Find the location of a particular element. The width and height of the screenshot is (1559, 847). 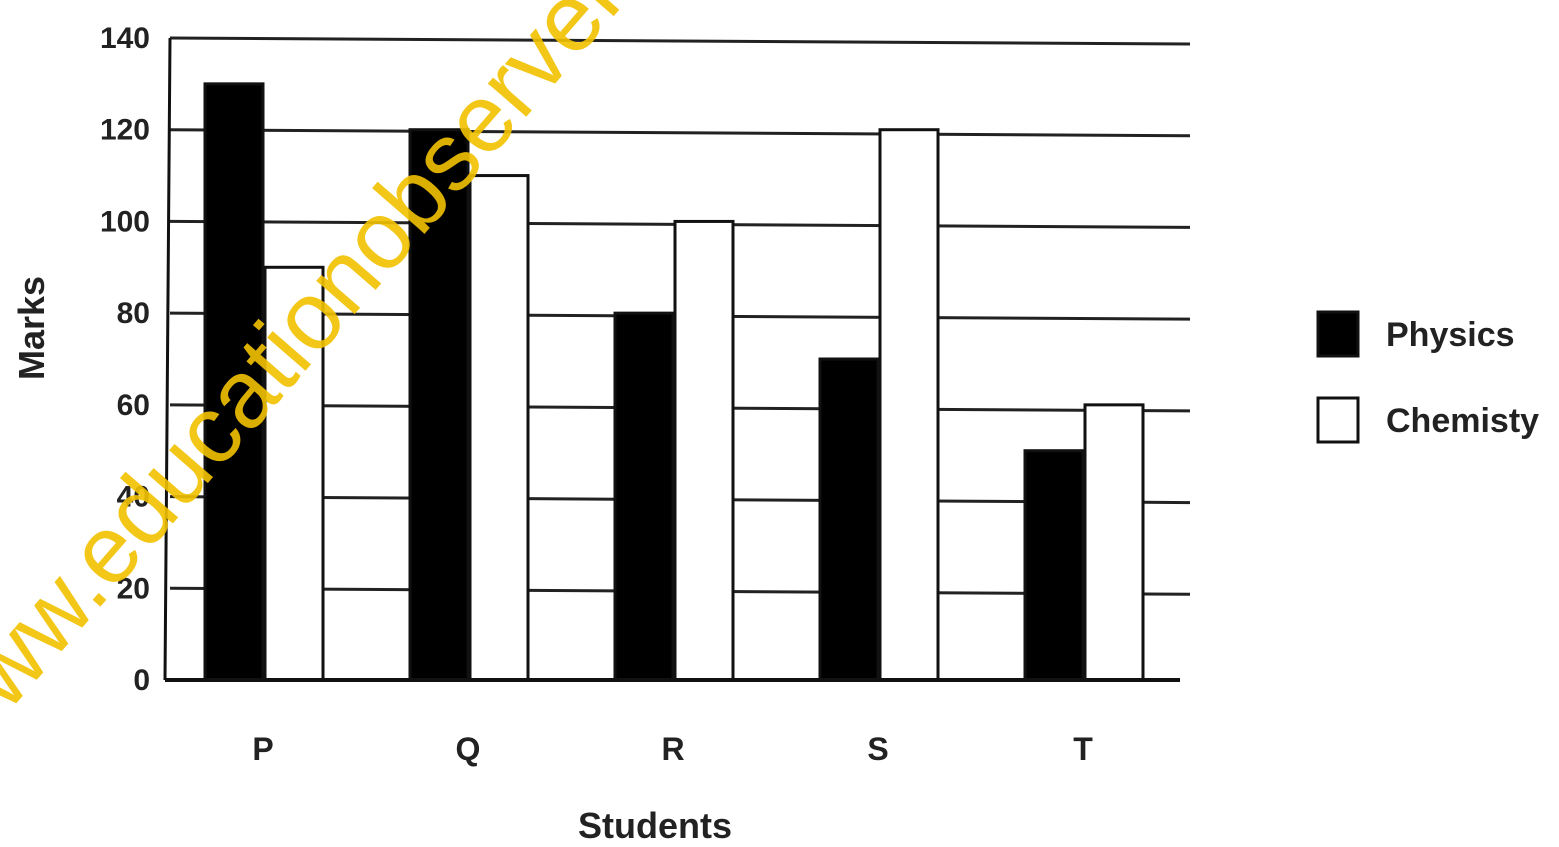

y-axis-title: Marks is located at coordinates (31, 328).